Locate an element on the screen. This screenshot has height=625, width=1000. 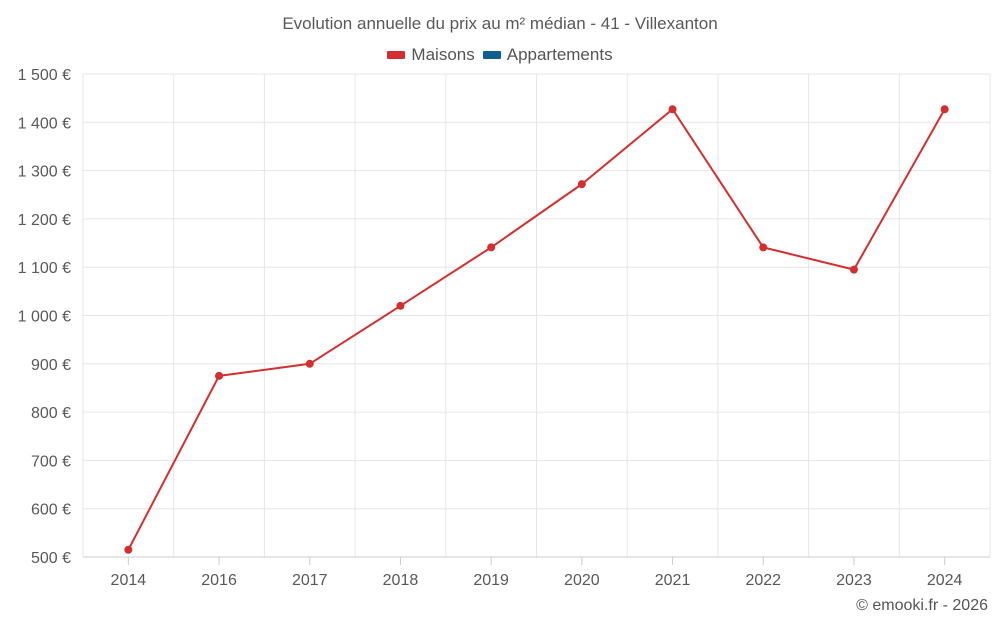
legend-swatch-maisons is located at coordinates (396, 55).